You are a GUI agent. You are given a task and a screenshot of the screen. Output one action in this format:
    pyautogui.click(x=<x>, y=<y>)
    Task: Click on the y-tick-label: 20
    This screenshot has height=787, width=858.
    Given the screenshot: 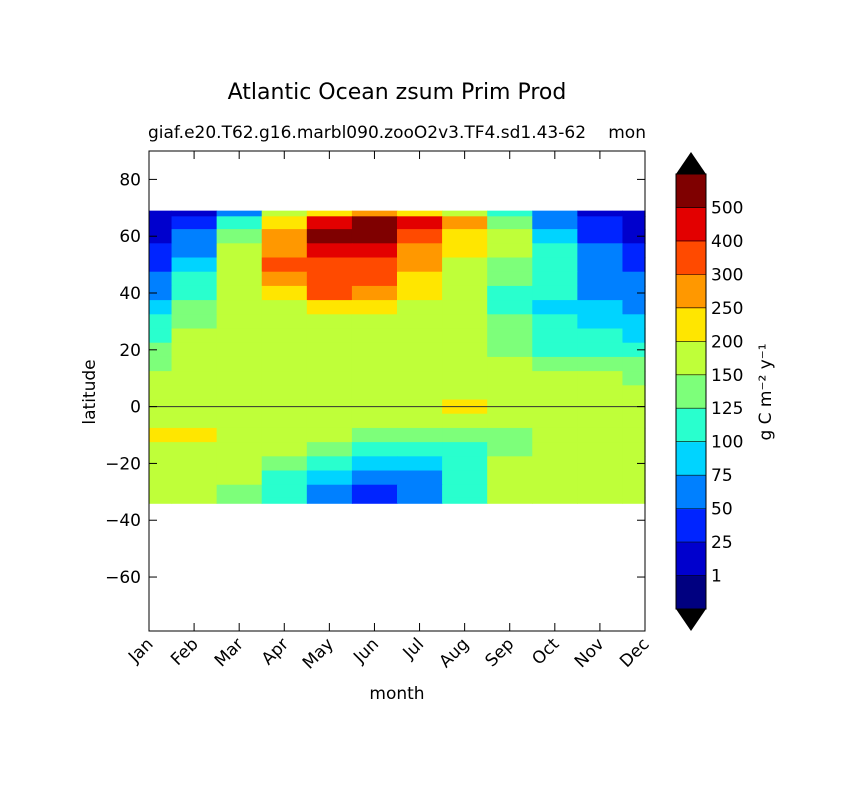 What is the action you would take?
    pyautogui.click(x=130, y=351)
    